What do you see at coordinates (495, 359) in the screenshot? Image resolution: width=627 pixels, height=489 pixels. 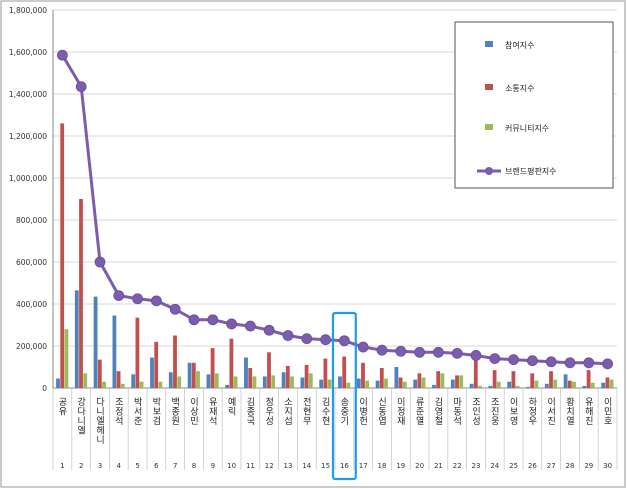 I see `point-브랜드평판지수-24` at bounding box center [495, 359].